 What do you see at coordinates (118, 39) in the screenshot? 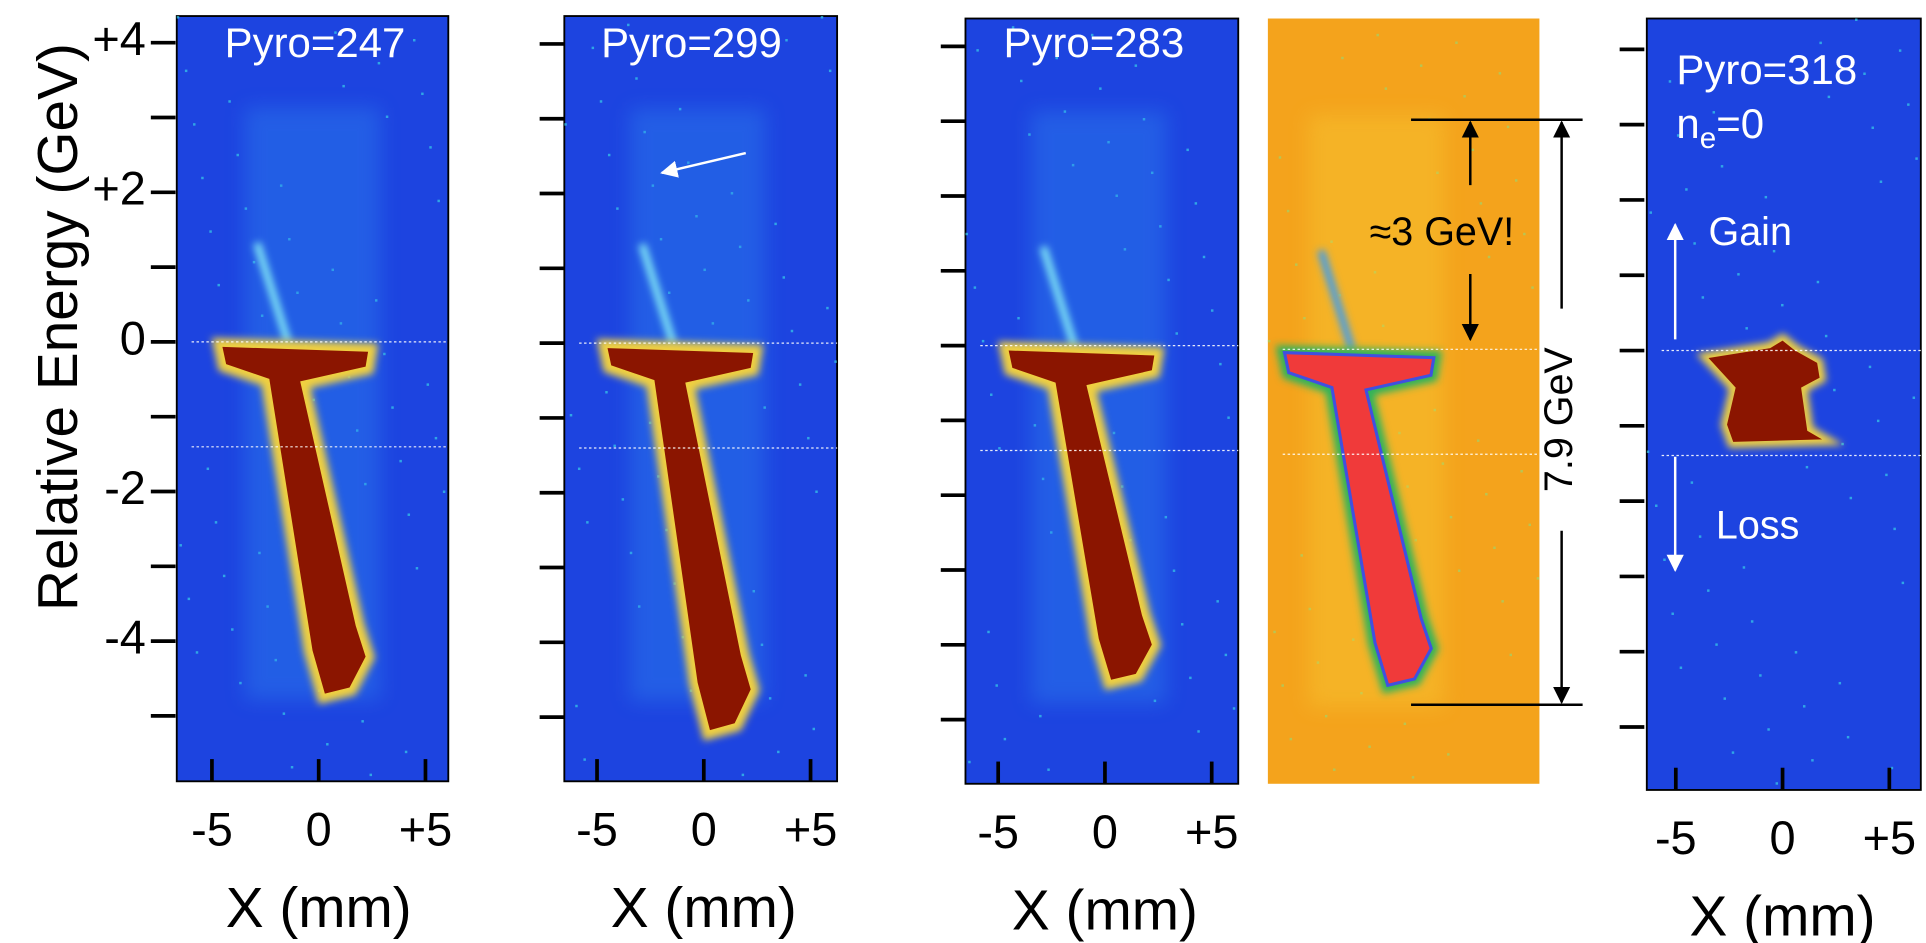
I see `y-tick-label: +4` at bounding box center [118, 39].